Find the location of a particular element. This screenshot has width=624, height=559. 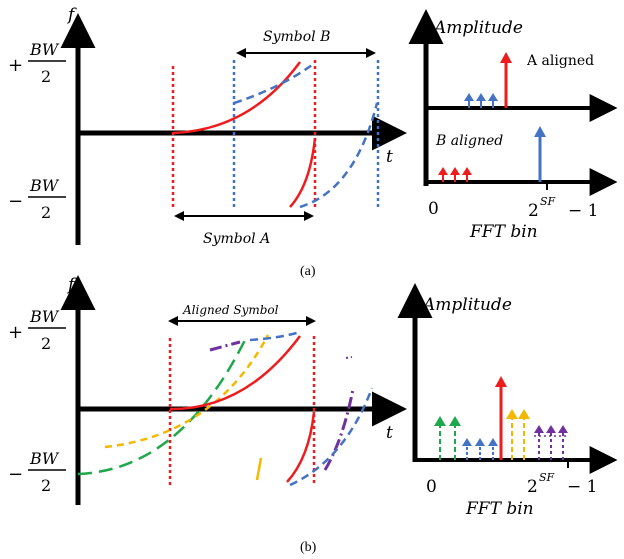

symbol-a-label: Symbol A is located at coordinates (236, 239).